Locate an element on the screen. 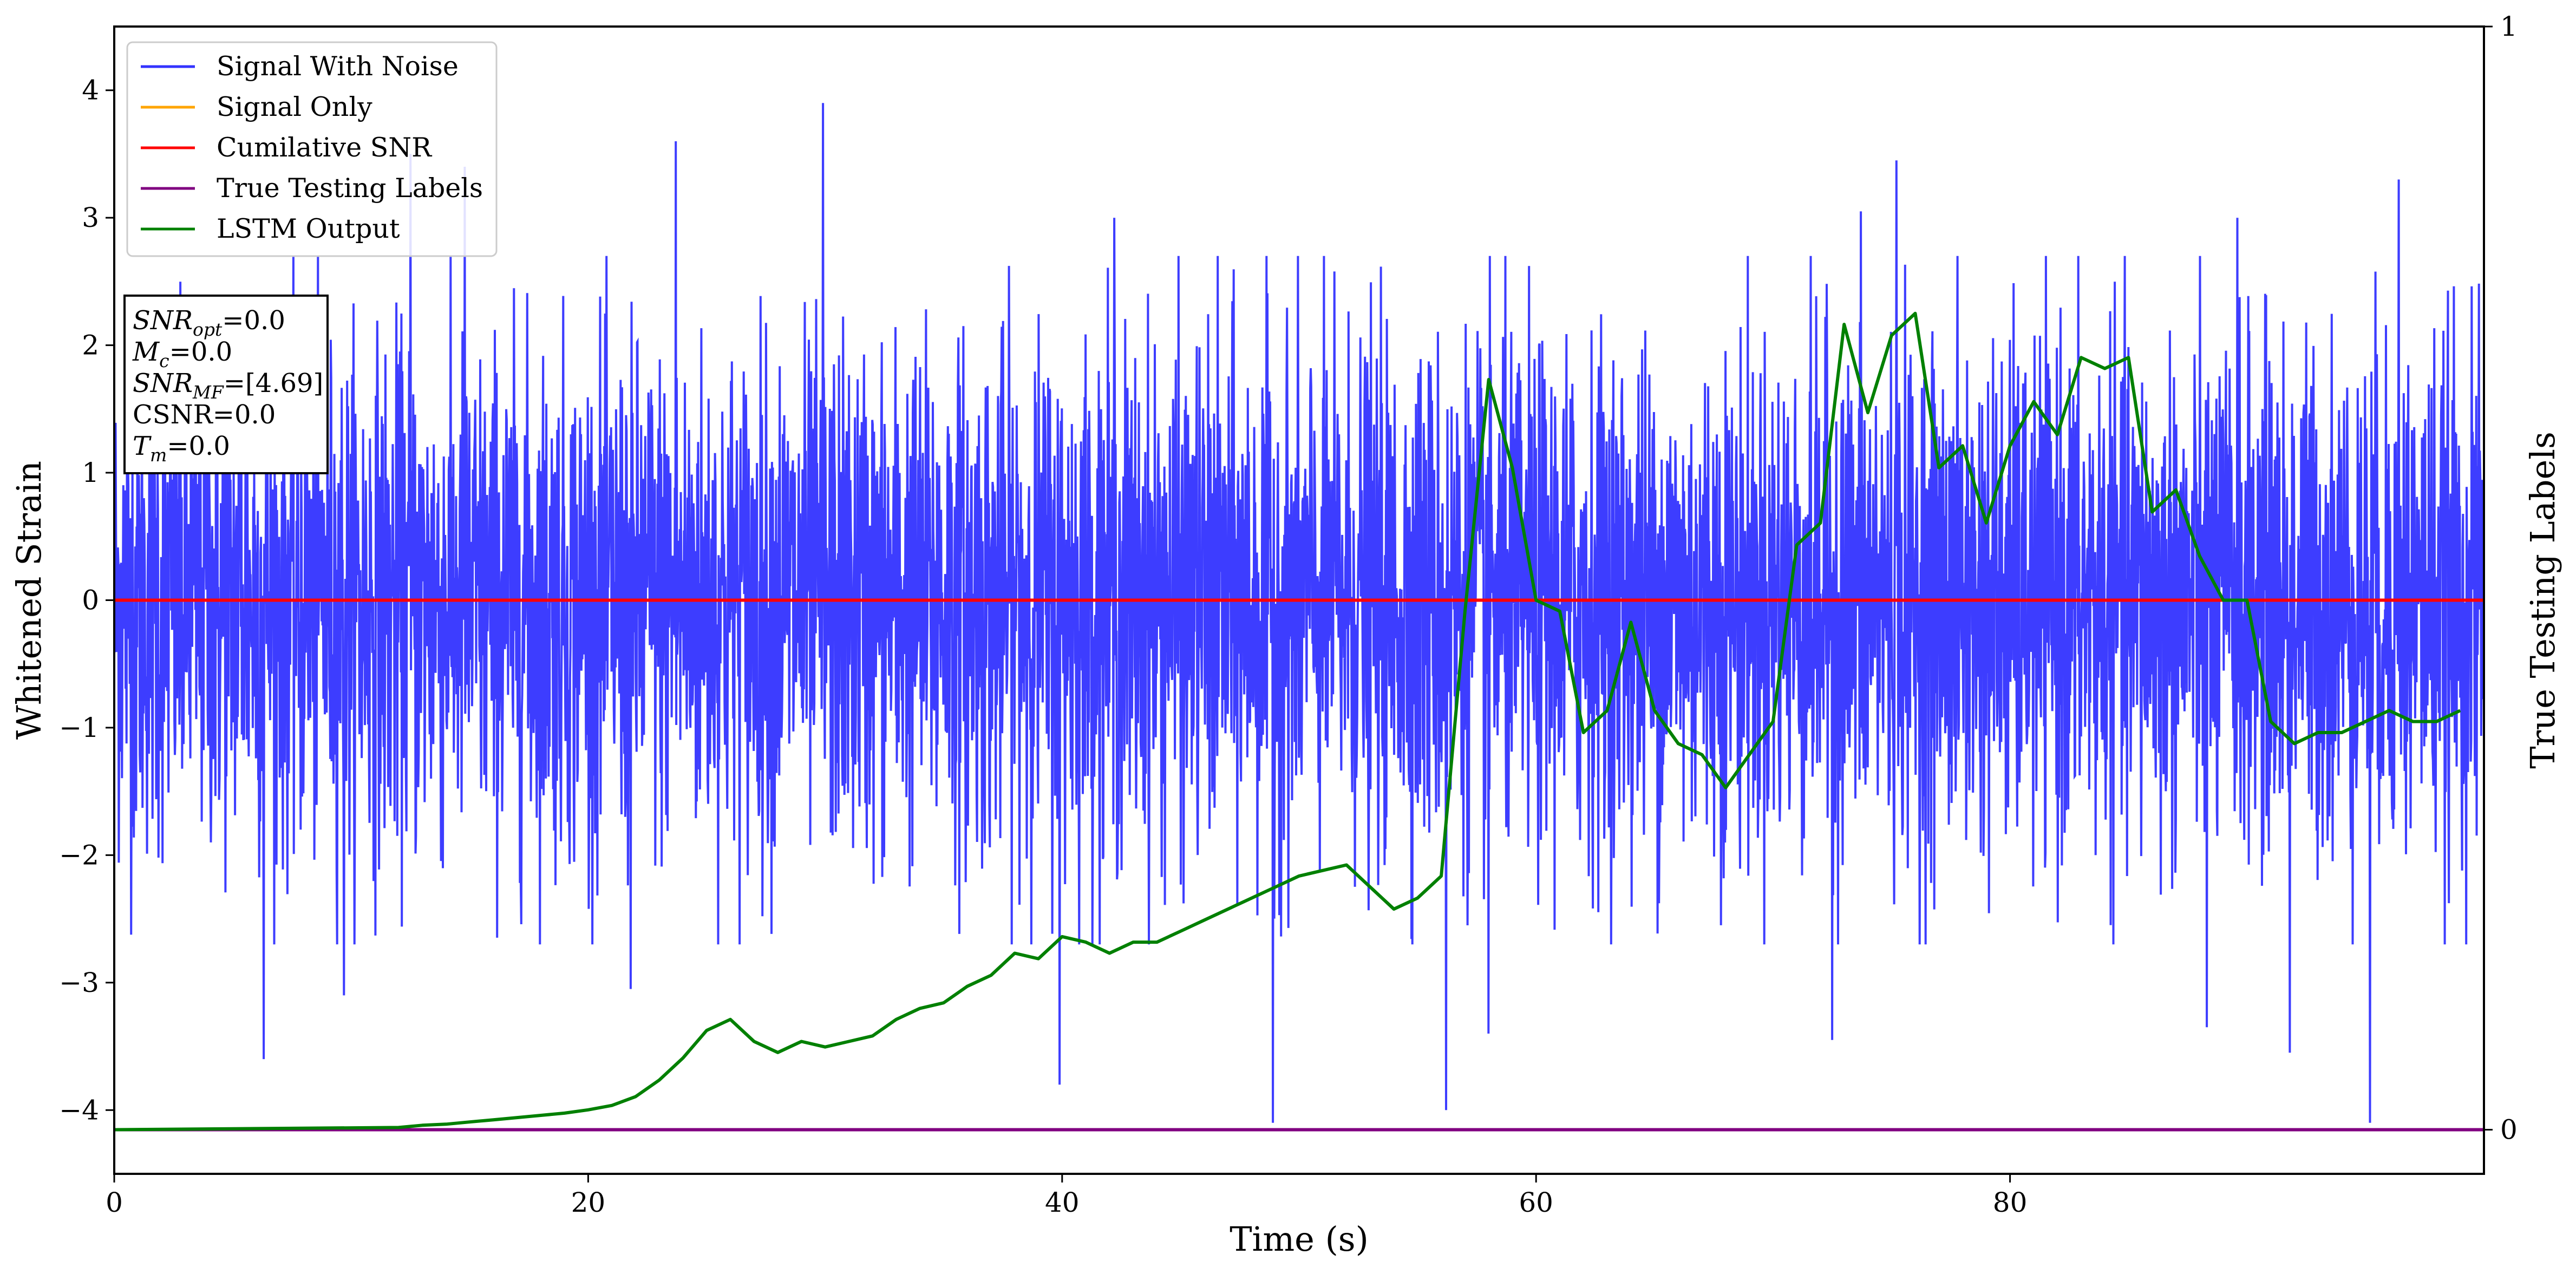  y-tick-label: −4 is located at coordinates (79, 1110).